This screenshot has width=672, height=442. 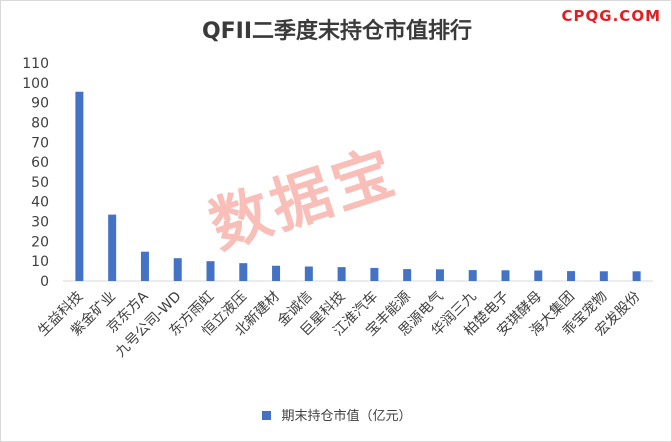 I want to click on y-tick-label: 0, so click(x=44, y=282).